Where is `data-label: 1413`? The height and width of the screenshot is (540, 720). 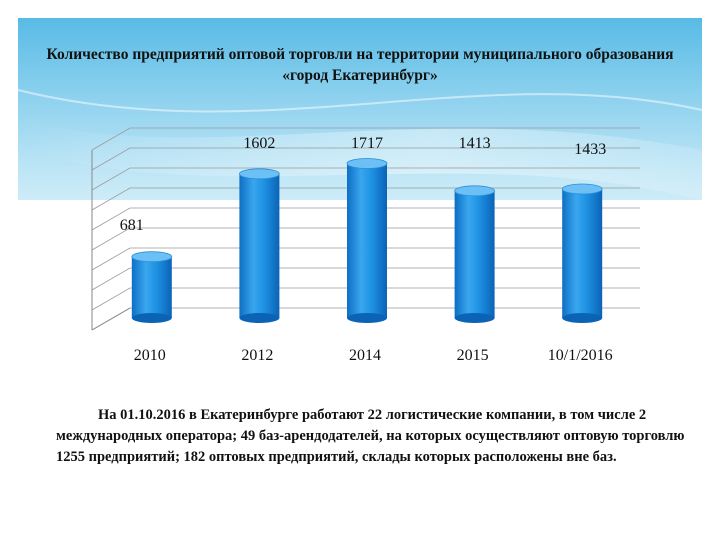 data-label: 1413 is located at coordinates (475, 143).